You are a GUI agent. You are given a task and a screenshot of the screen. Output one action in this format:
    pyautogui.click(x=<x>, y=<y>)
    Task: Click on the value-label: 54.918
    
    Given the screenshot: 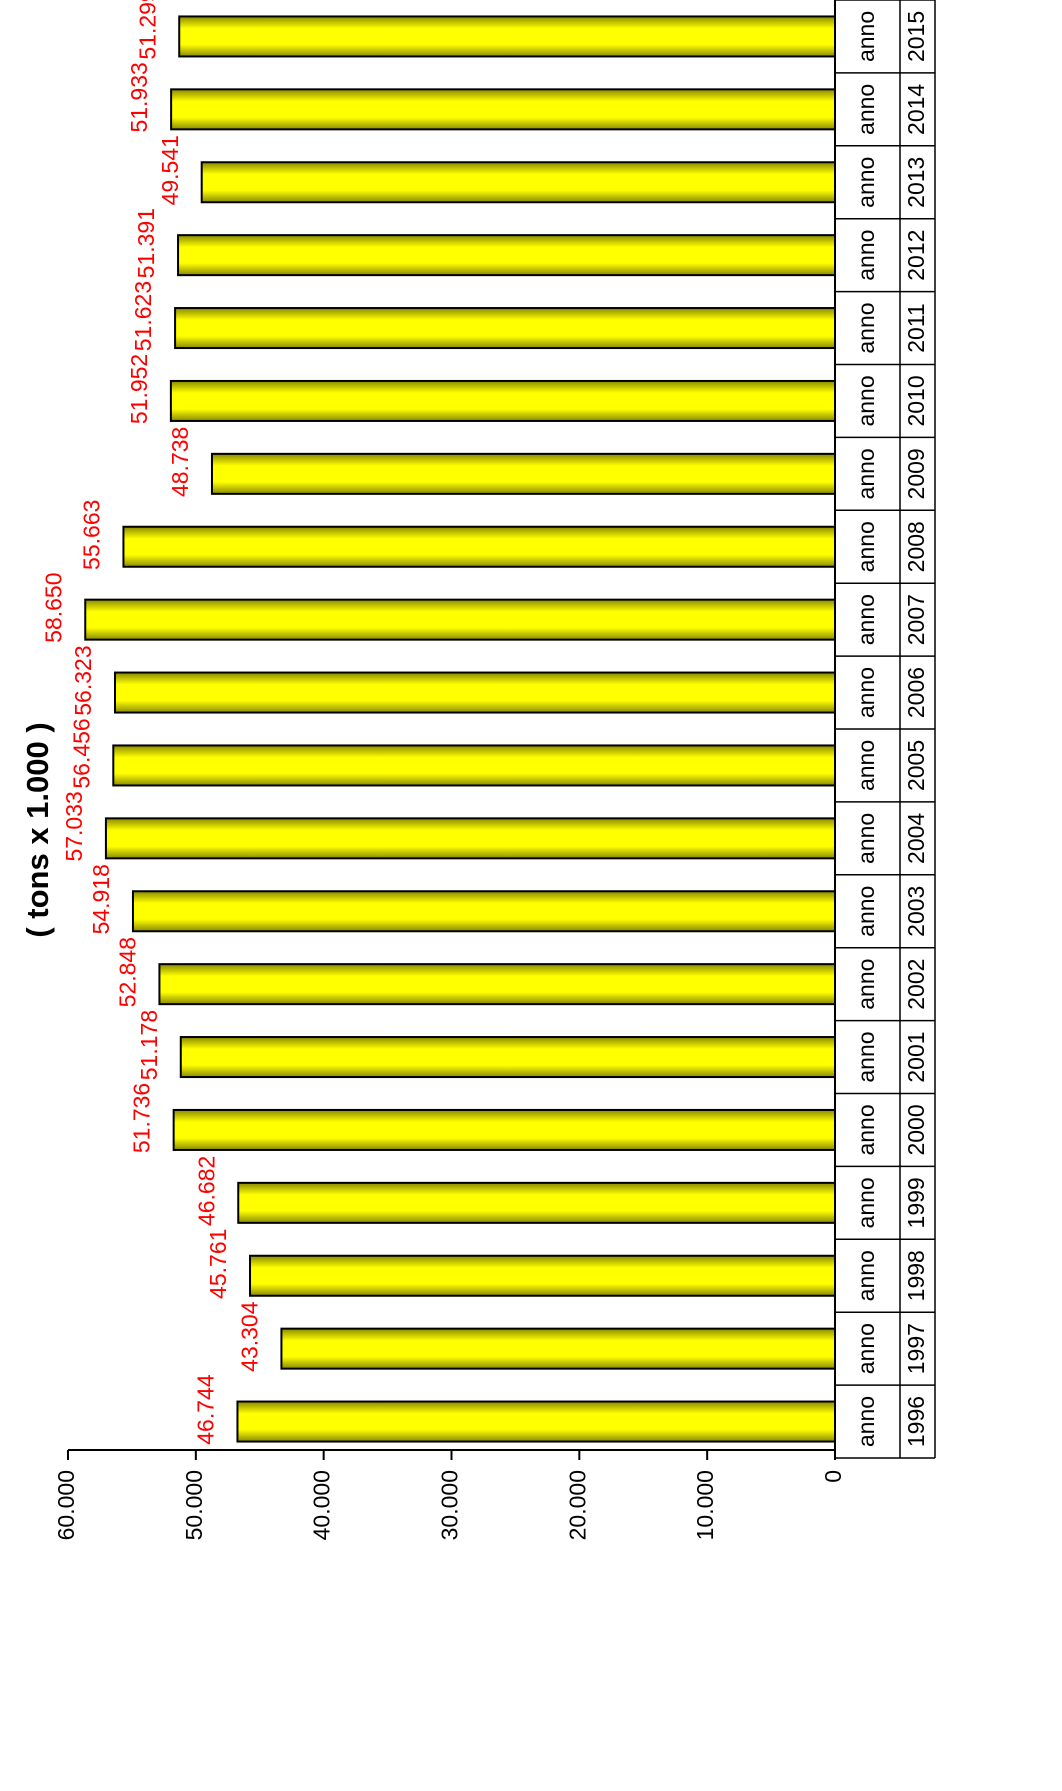 What is the action you would take?
    pyautogui.click(x=101, y=899)
    